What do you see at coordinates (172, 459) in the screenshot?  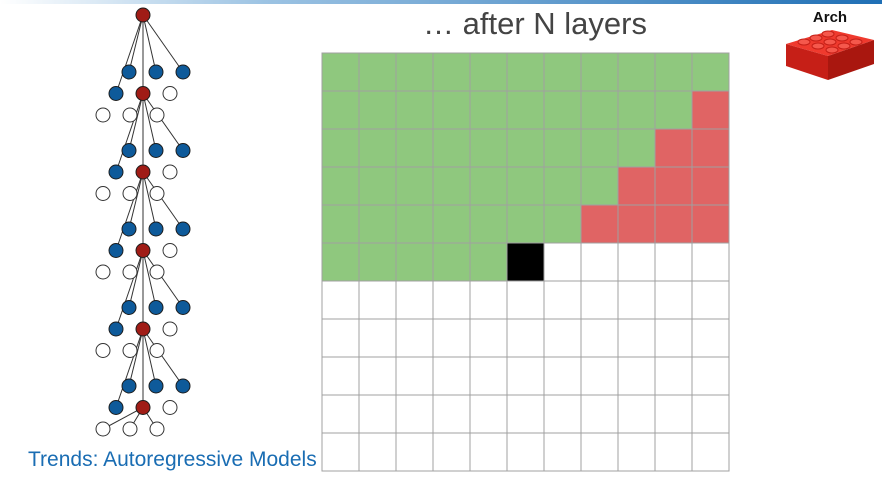 I see `footer-text: Trends: Autoregressive Models` at bounding box center [172, 459].